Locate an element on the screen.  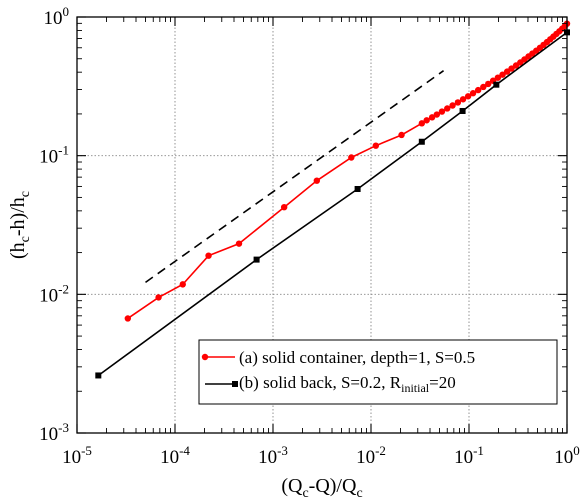
x-axis-title-part-b: -Q)/Q is located at coordinates (333, 486).